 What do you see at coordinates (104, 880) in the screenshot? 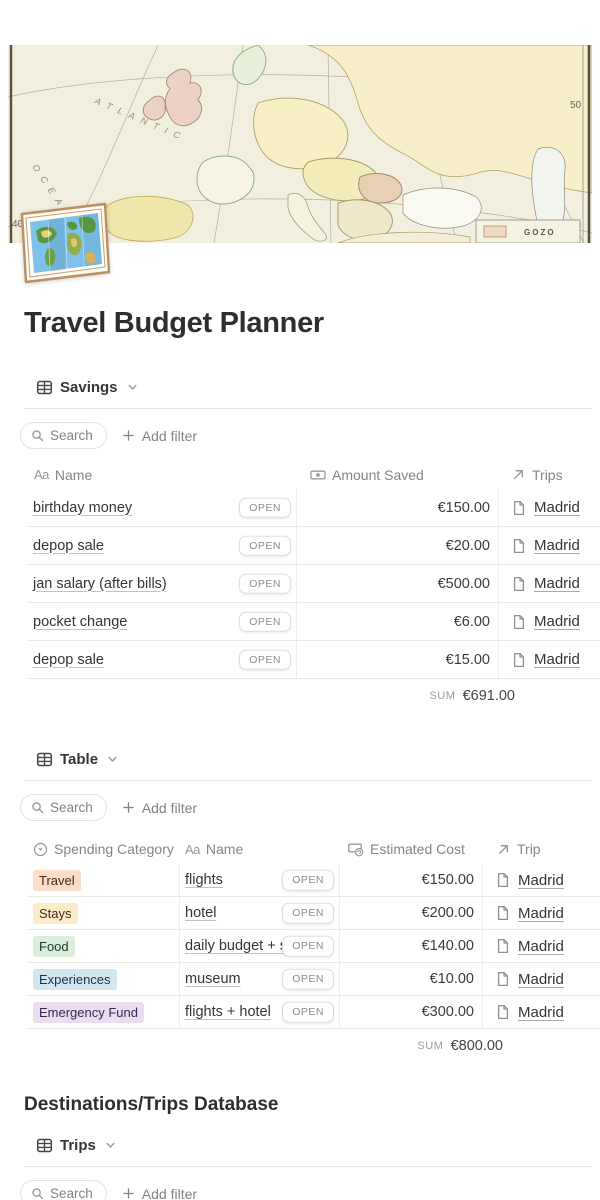
I see `category-cell: Travel` at bounding box center [104, 880].